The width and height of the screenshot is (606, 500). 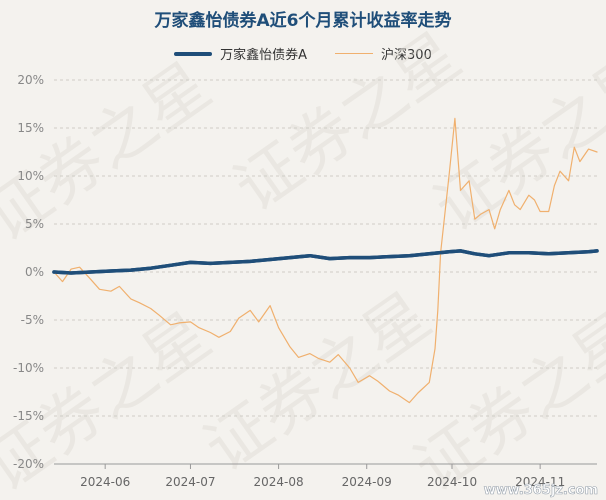 I want to click on legend-swatch-fund, so click(x=193, y=53).